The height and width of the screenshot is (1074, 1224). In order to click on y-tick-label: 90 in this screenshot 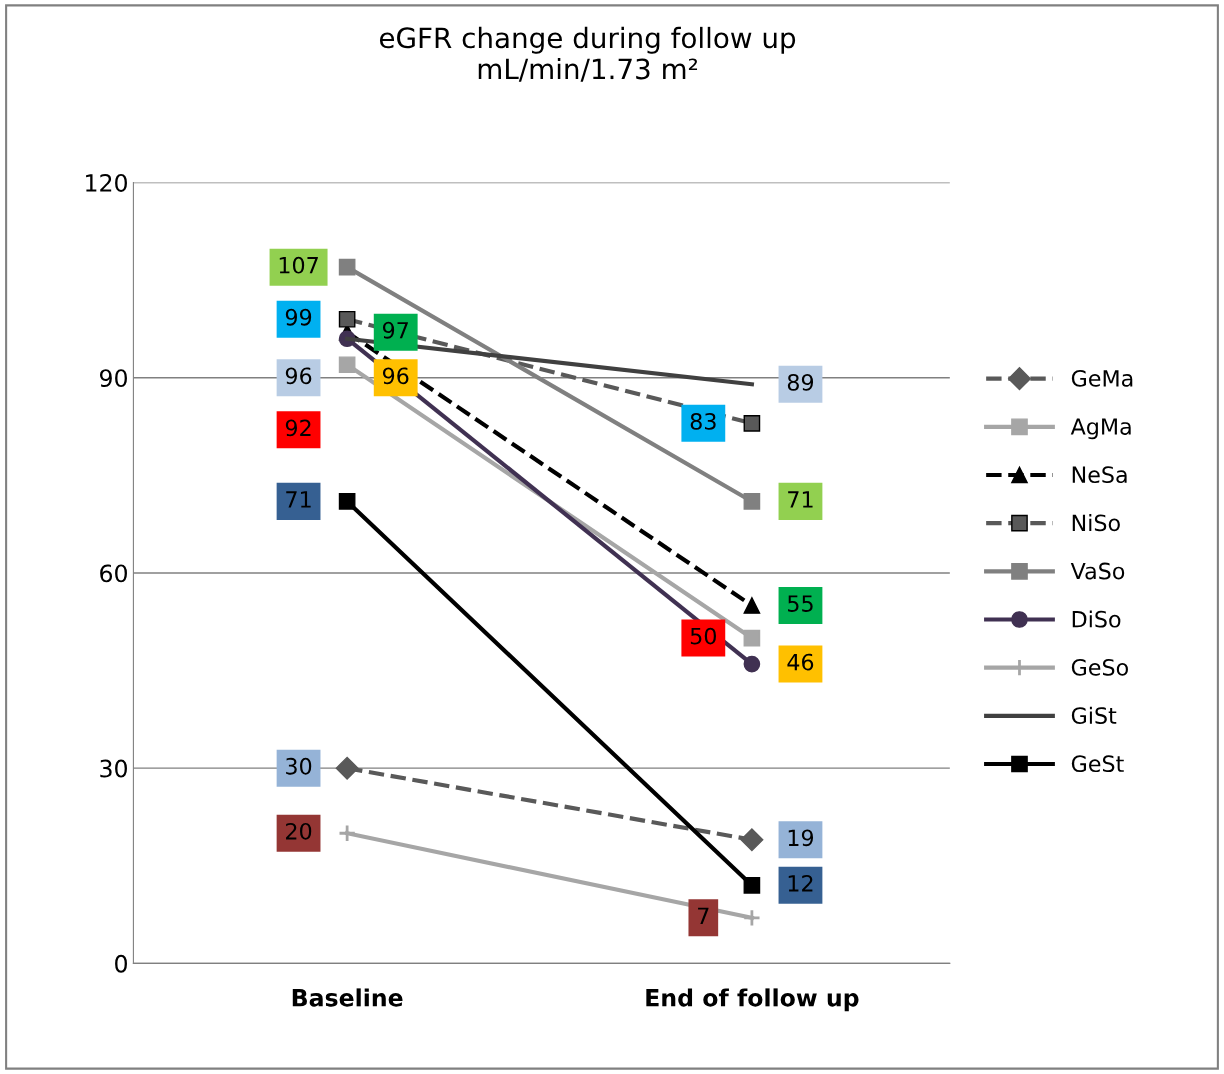, I will do `click(113, 378)`.